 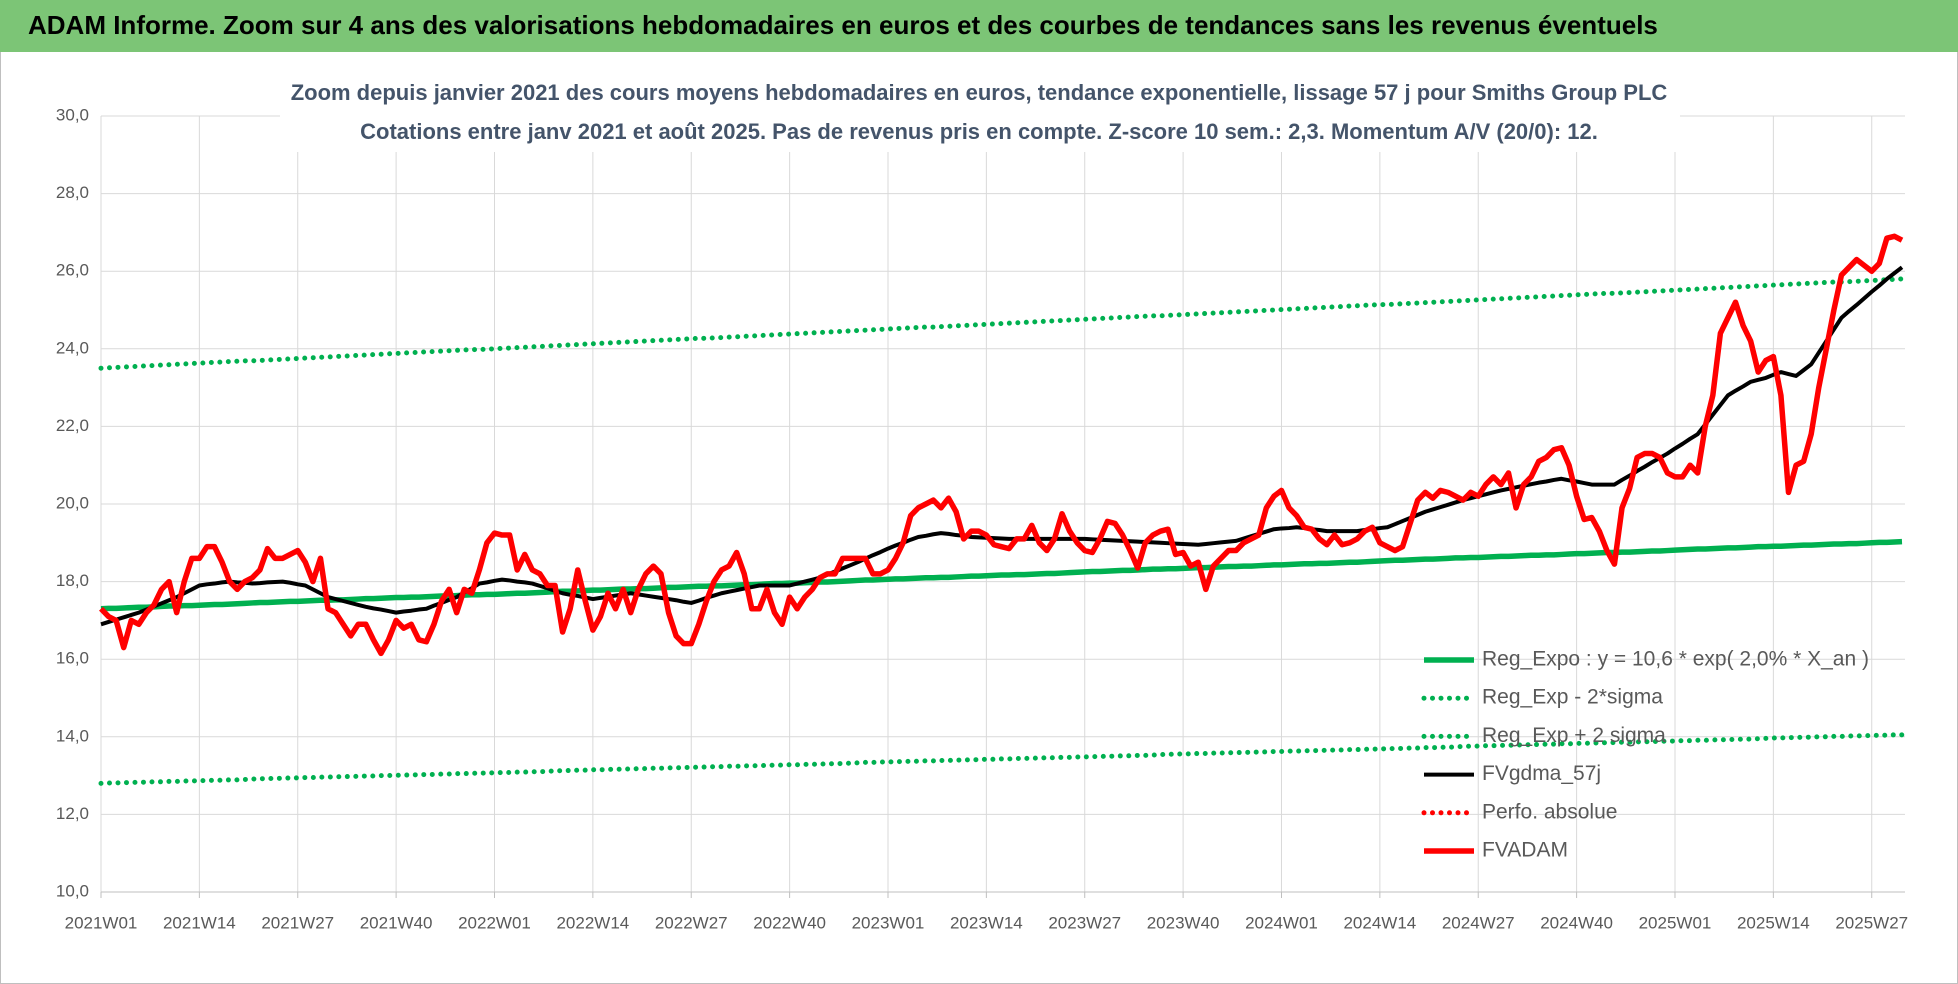 I want to click on x-tick-label: 2023W40, so click(x=1183, y=922).